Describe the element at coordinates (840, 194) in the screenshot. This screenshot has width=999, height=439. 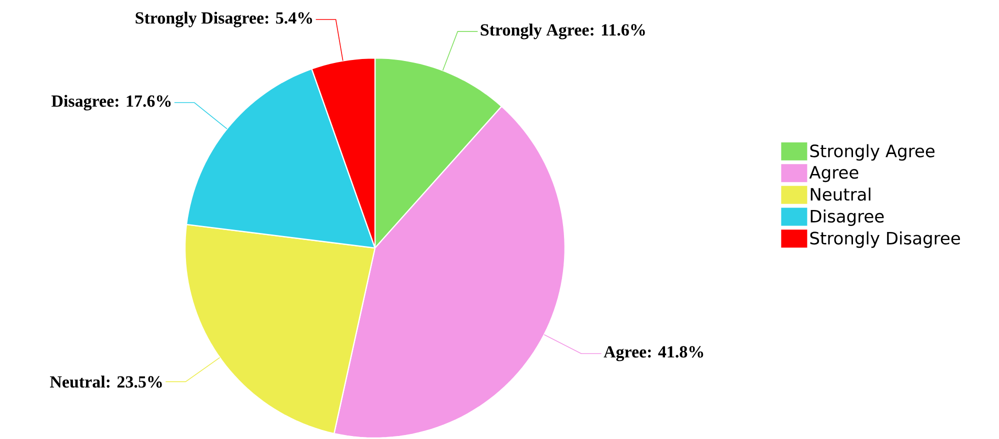
I see `legend-label: Neutral` at that location.